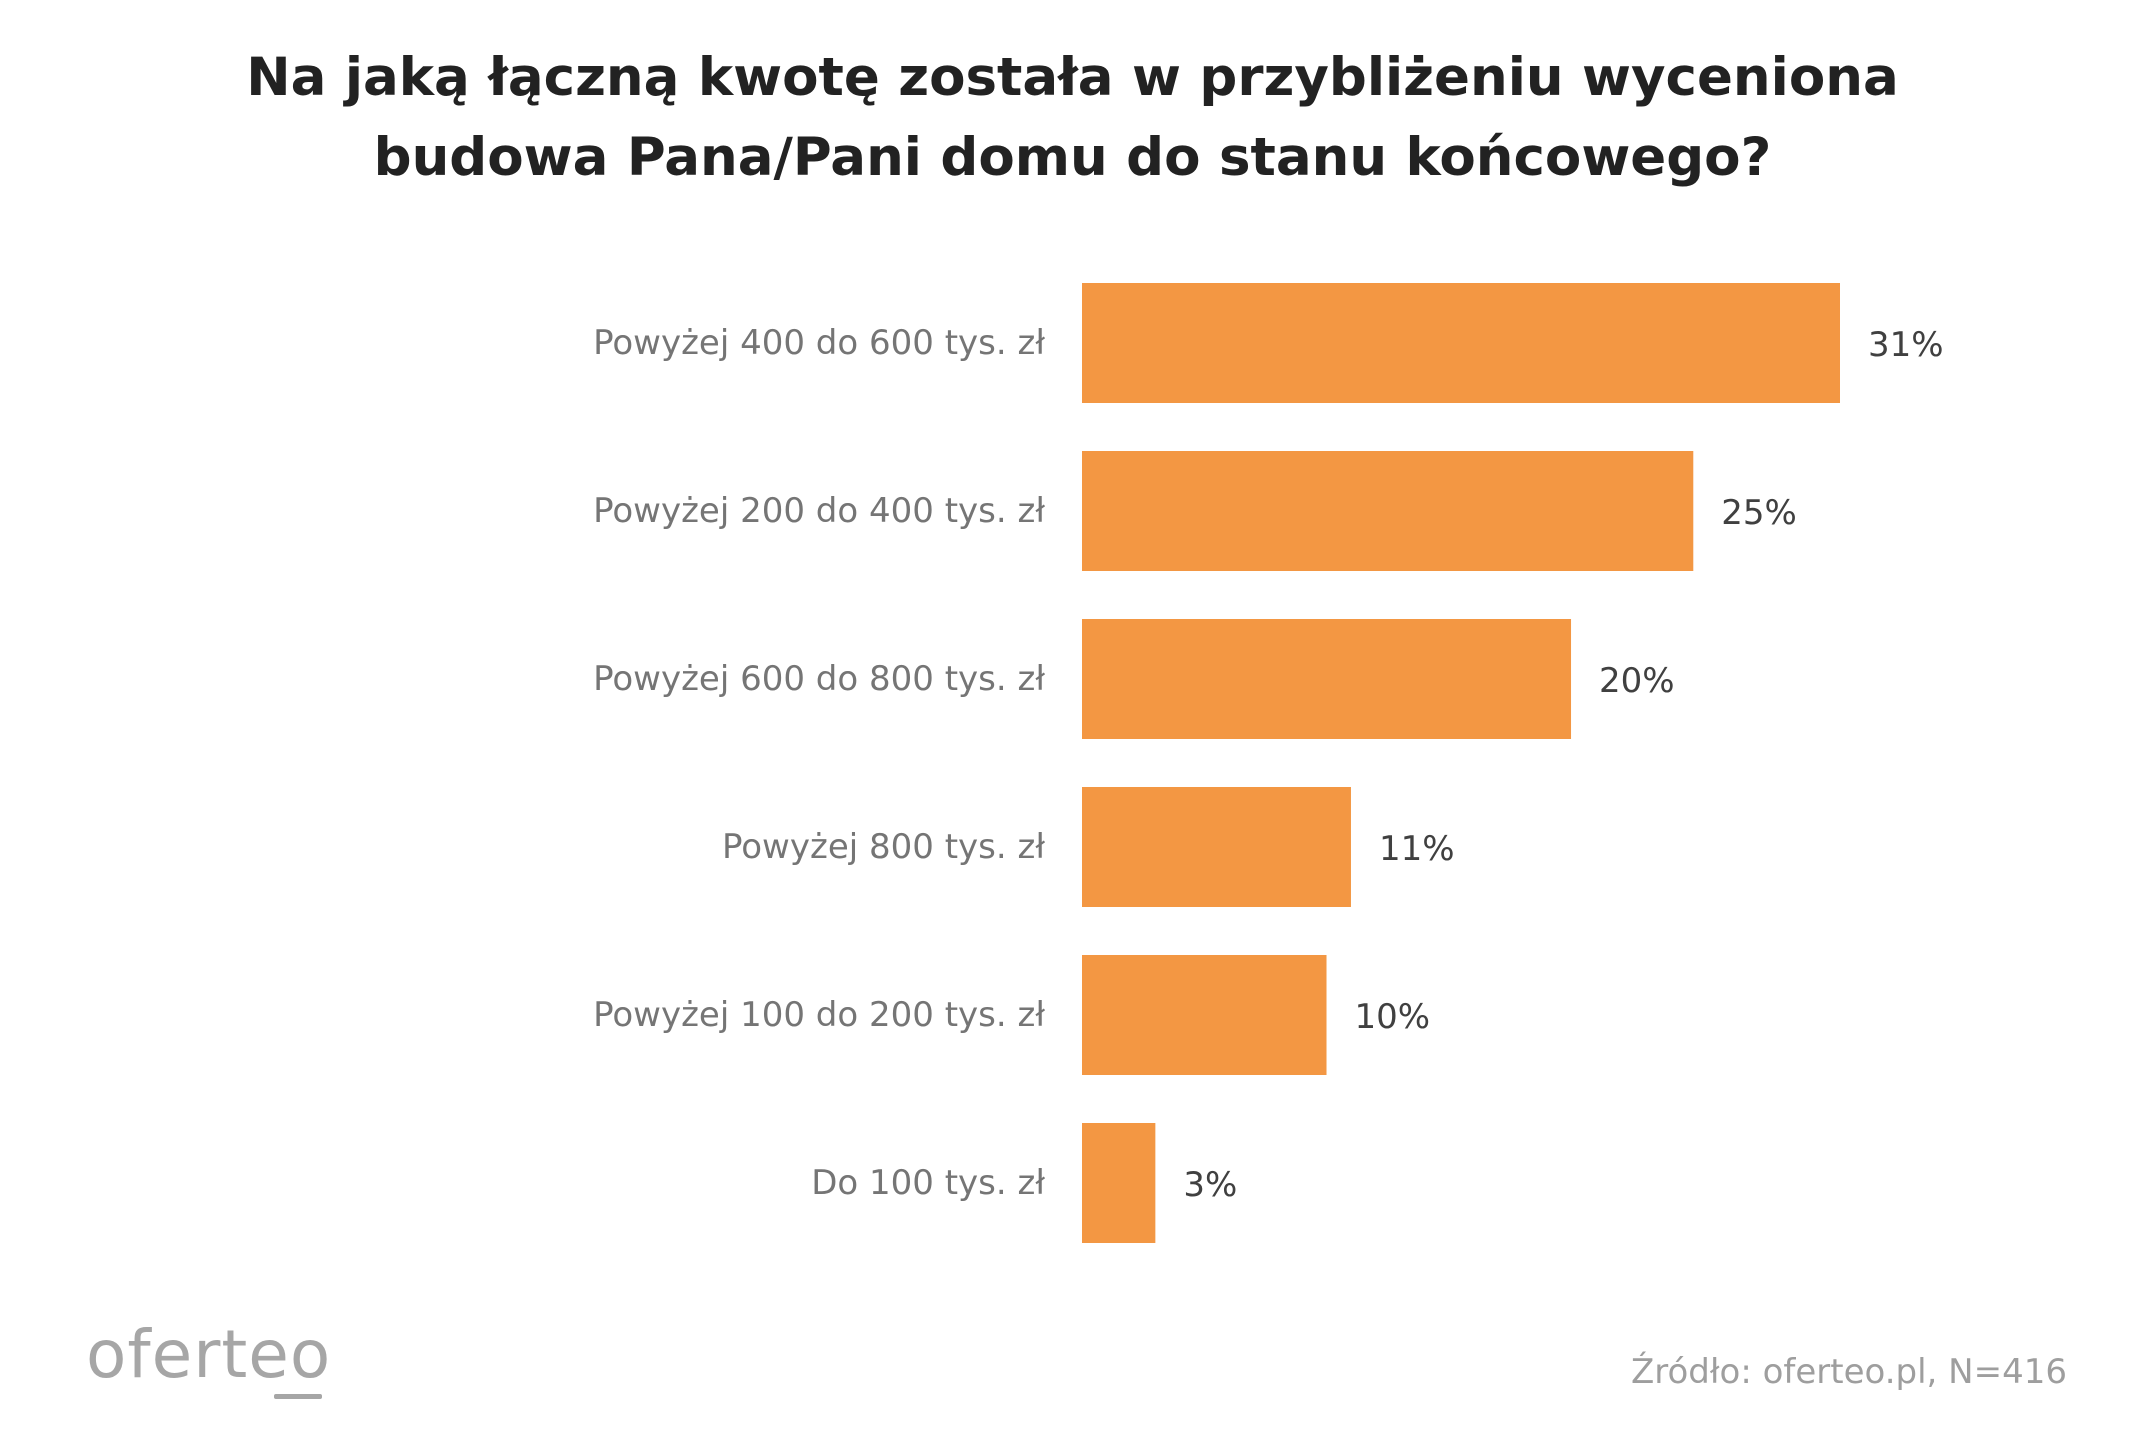  Describe the element at coordinates (209, 1354) in the screenshot. I see `oferteo-logo: oferteo` at that location.